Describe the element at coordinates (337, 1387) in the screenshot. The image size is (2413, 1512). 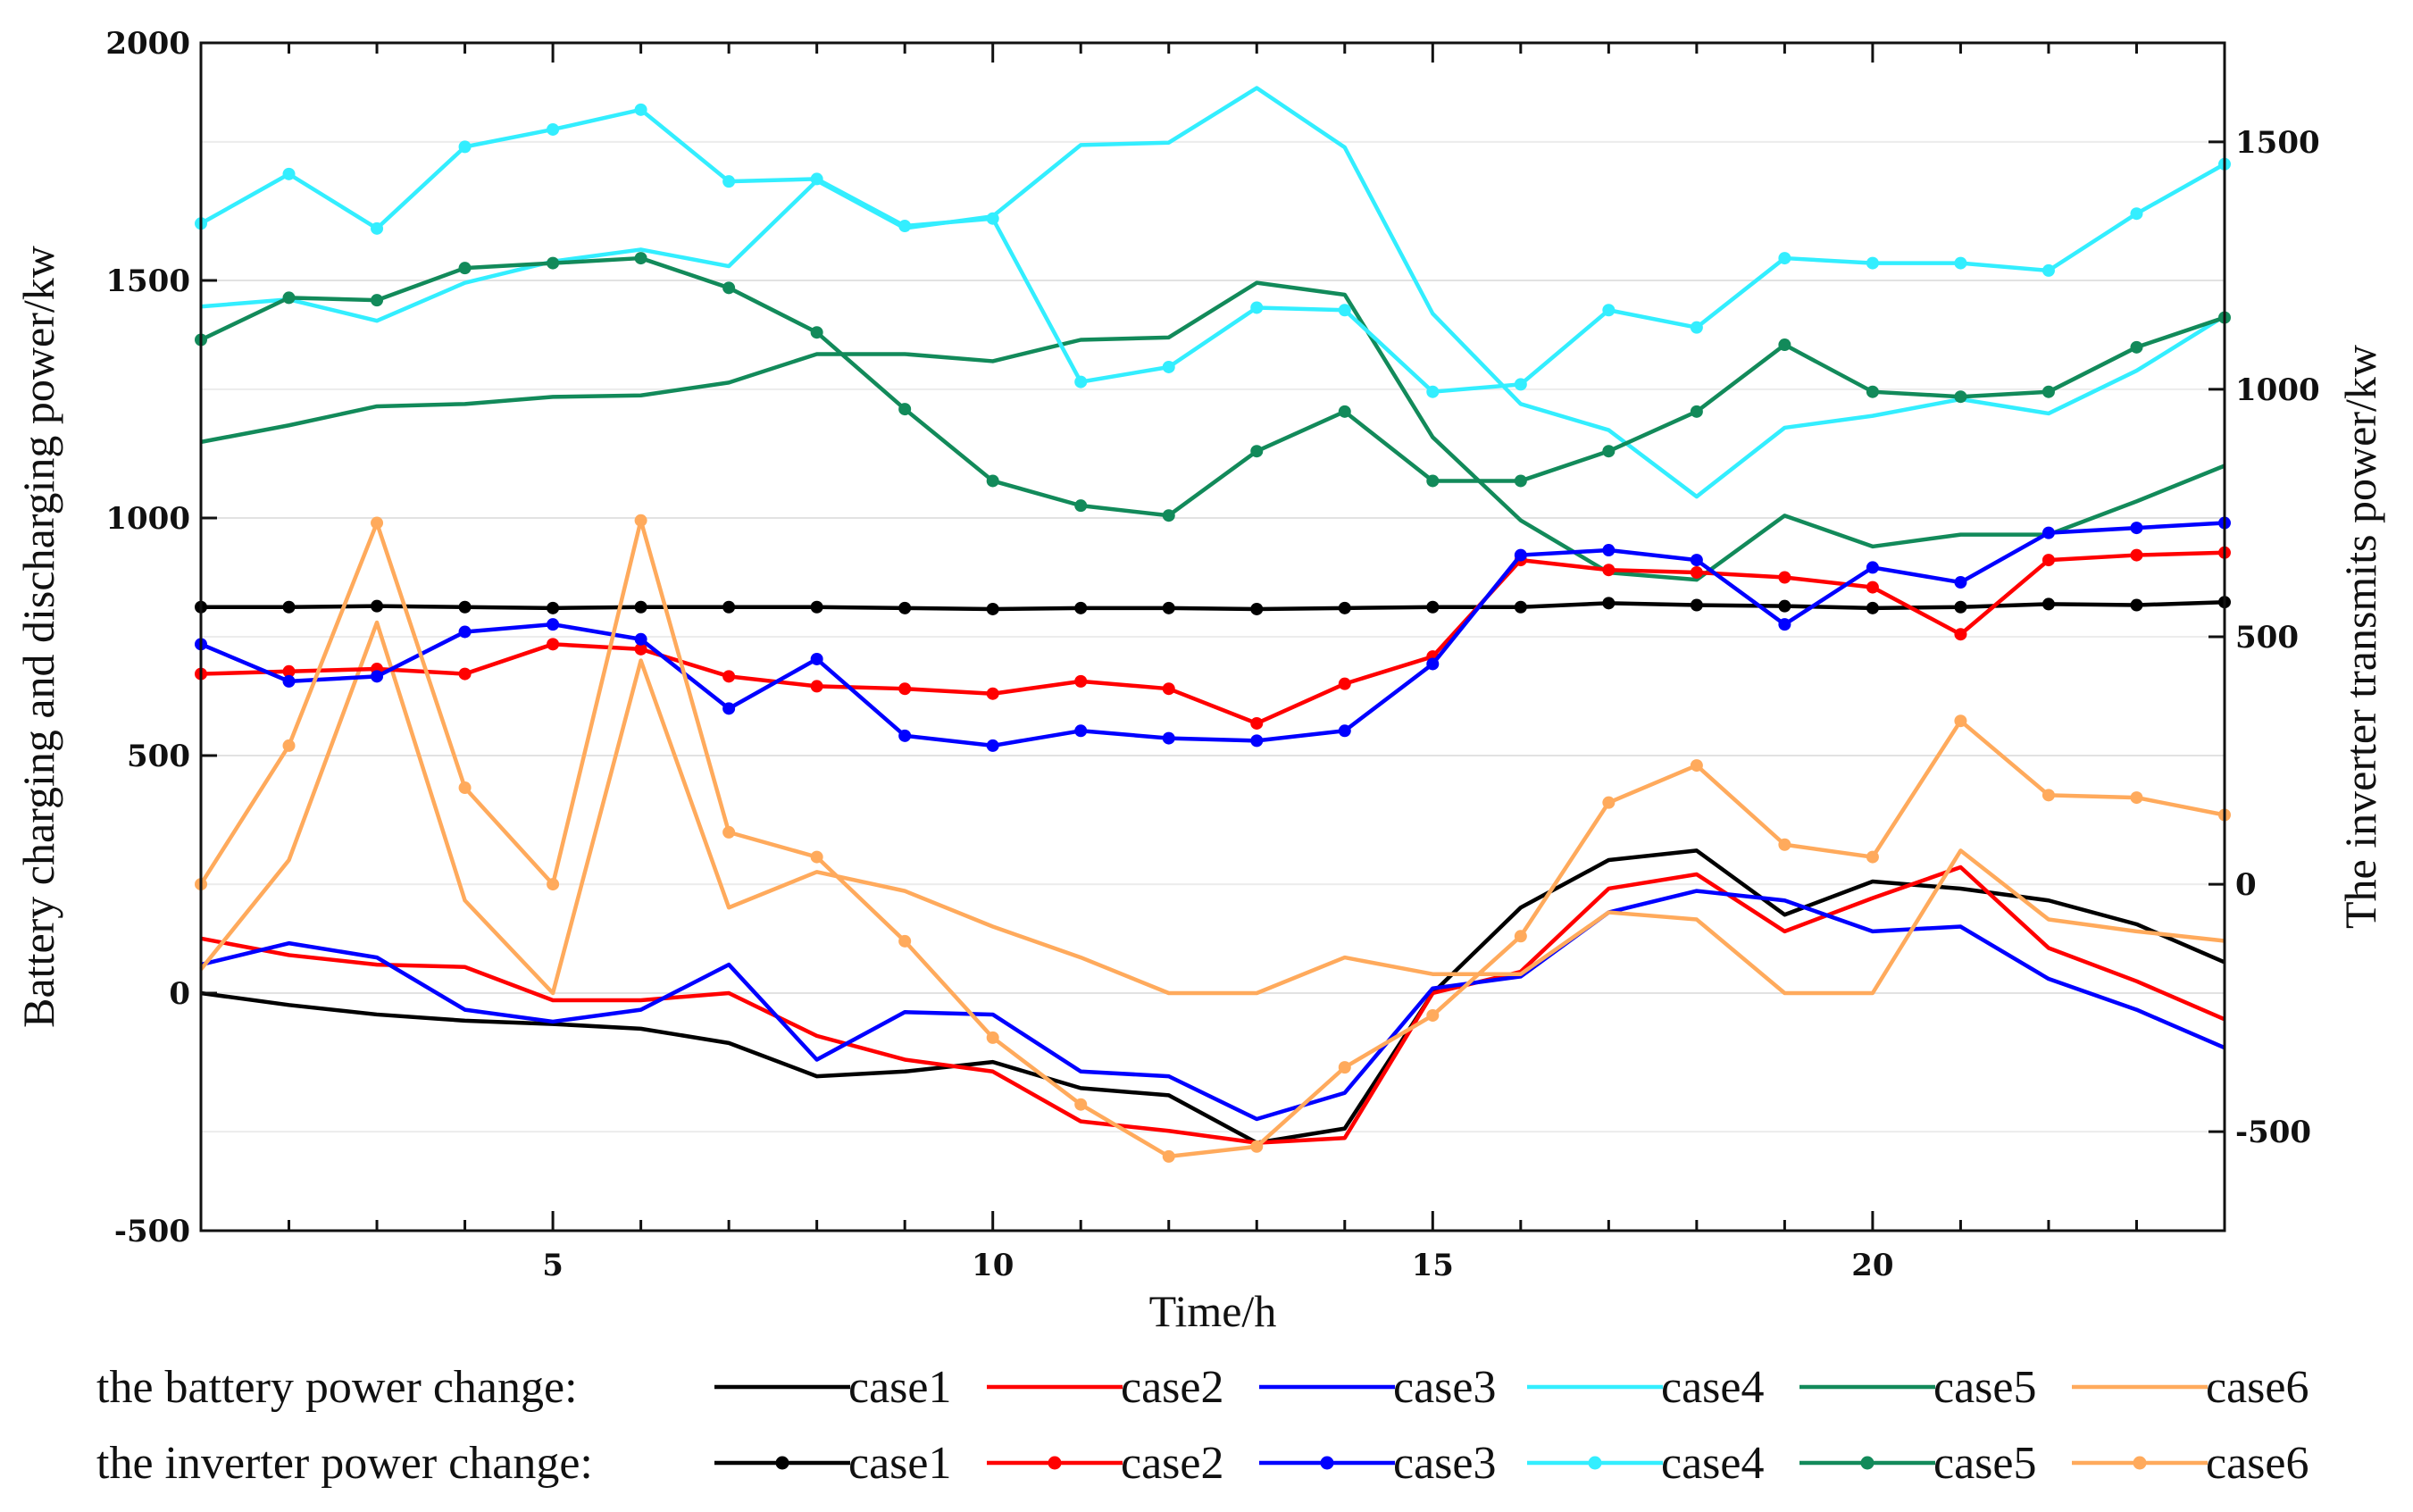
I see `legend-battery-label: the battery power change:` at that location.